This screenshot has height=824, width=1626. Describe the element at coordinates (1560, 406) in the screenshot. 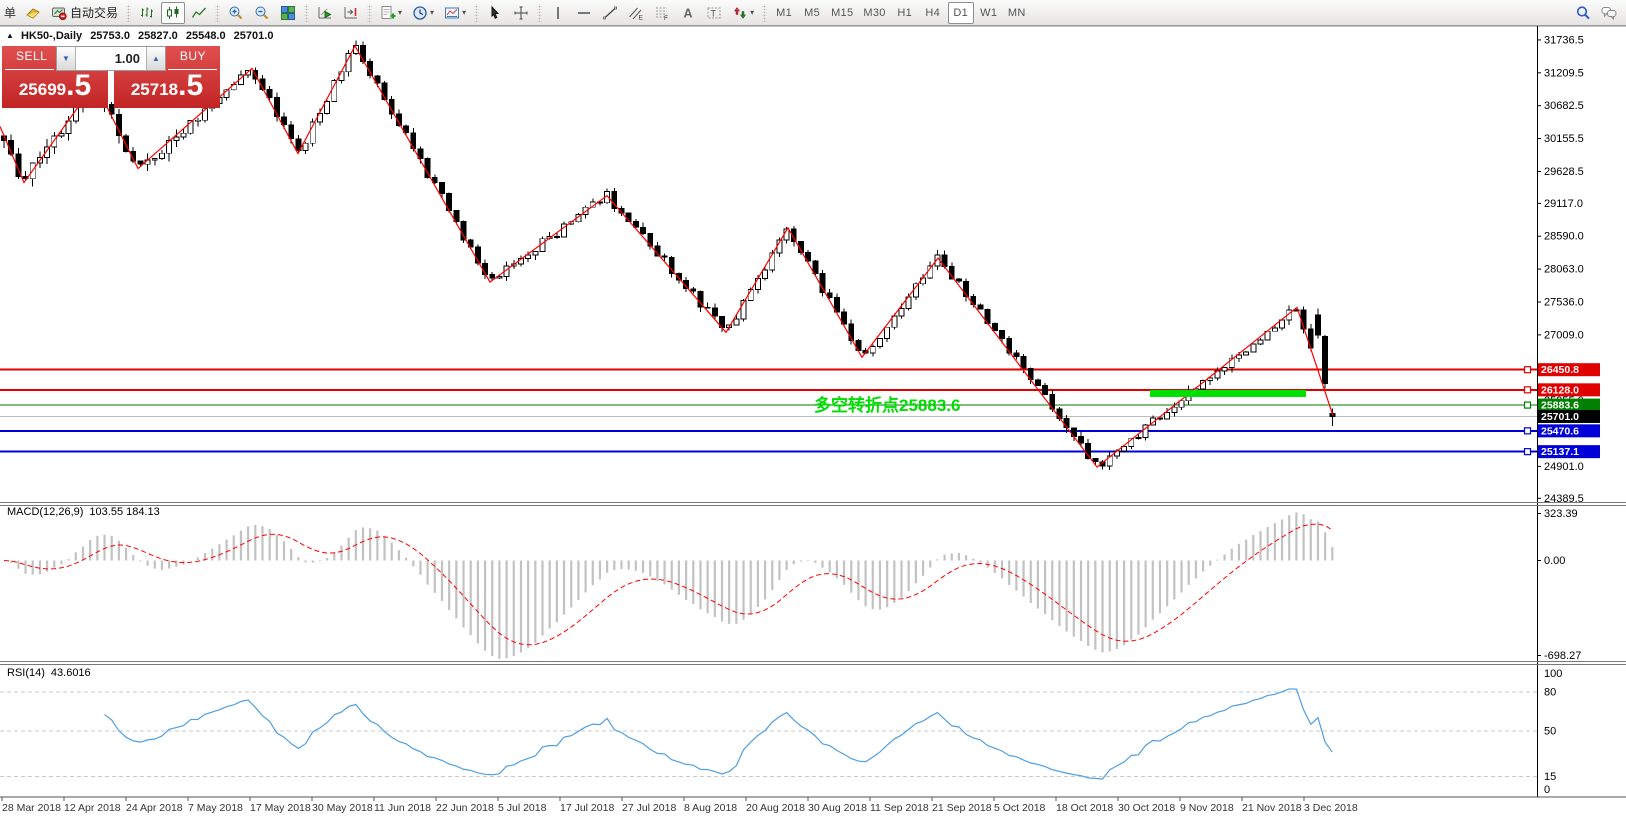

I see `svg-text: 25883.6` at that location.